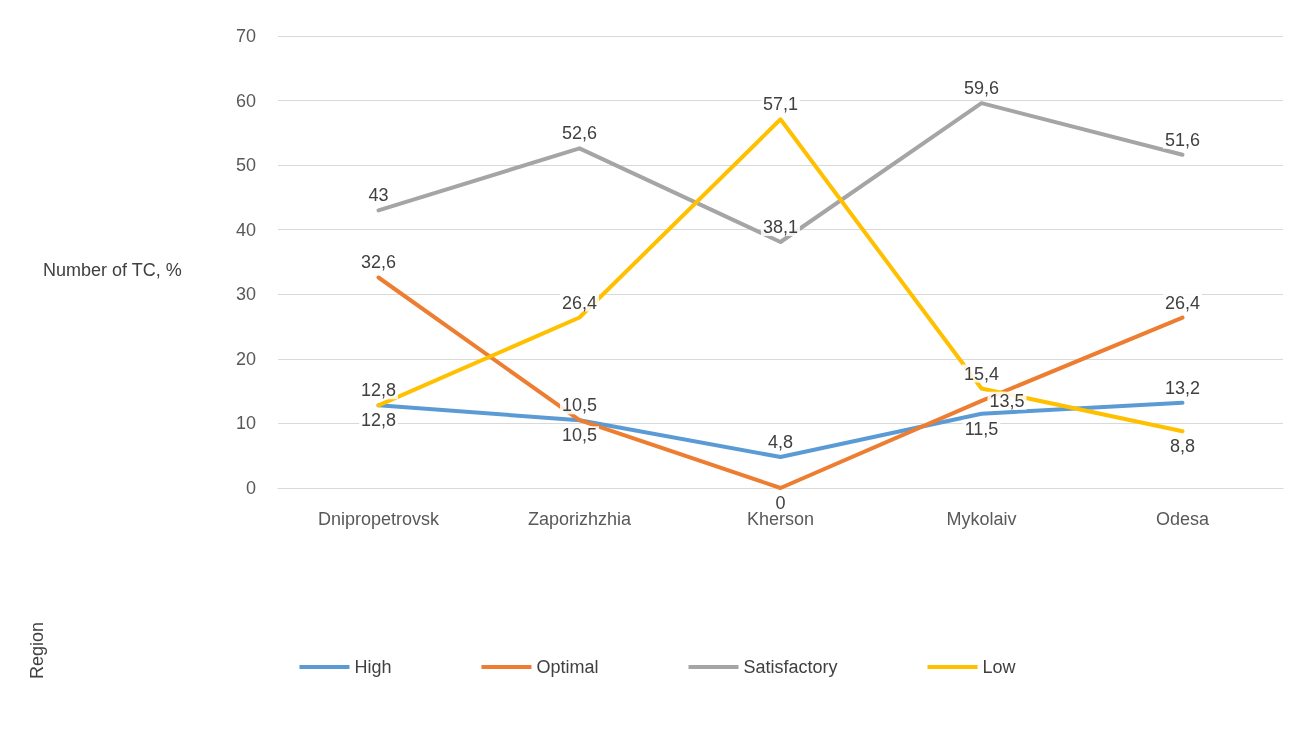  Describe the element at coordinates (245, 100) in the screenshot. I see `y-tick-label: 60` at that location.